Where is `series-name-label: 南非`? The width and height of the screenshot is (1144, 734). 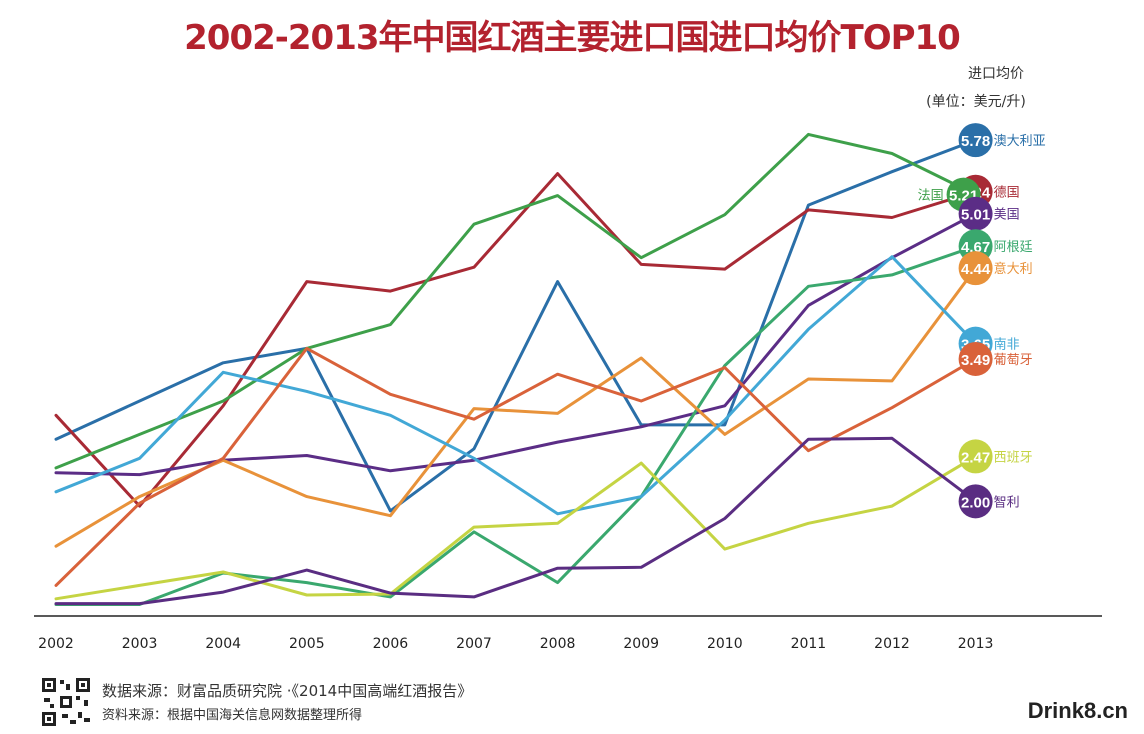
series-name-label: 南非 is located at coordinates (1007, 345).